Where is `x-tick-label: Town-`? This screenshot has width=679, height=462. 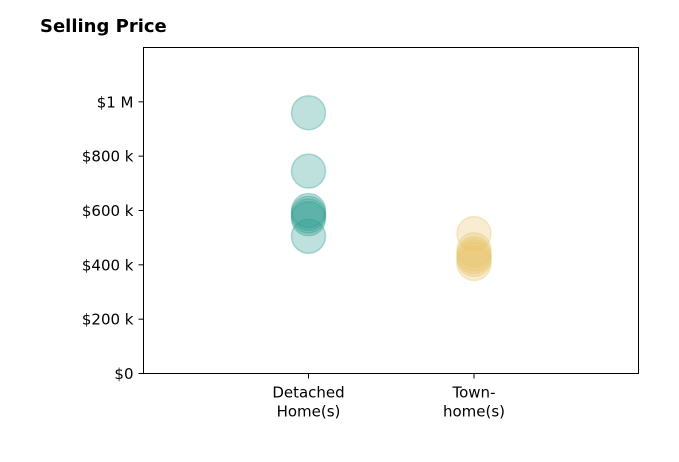
x-tick-label: Town- is located at coordinates (474, 393).